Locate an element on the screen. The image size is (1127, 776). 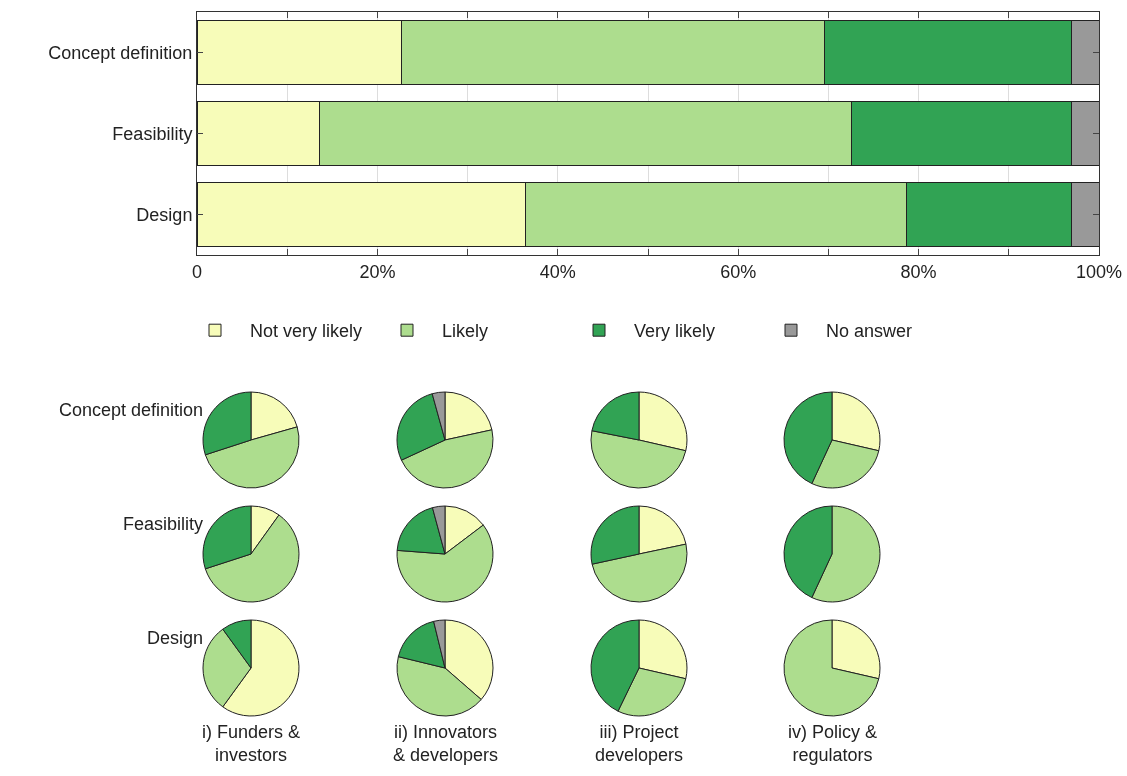
text: iii) Project developers is located at coordinates (639, 744).